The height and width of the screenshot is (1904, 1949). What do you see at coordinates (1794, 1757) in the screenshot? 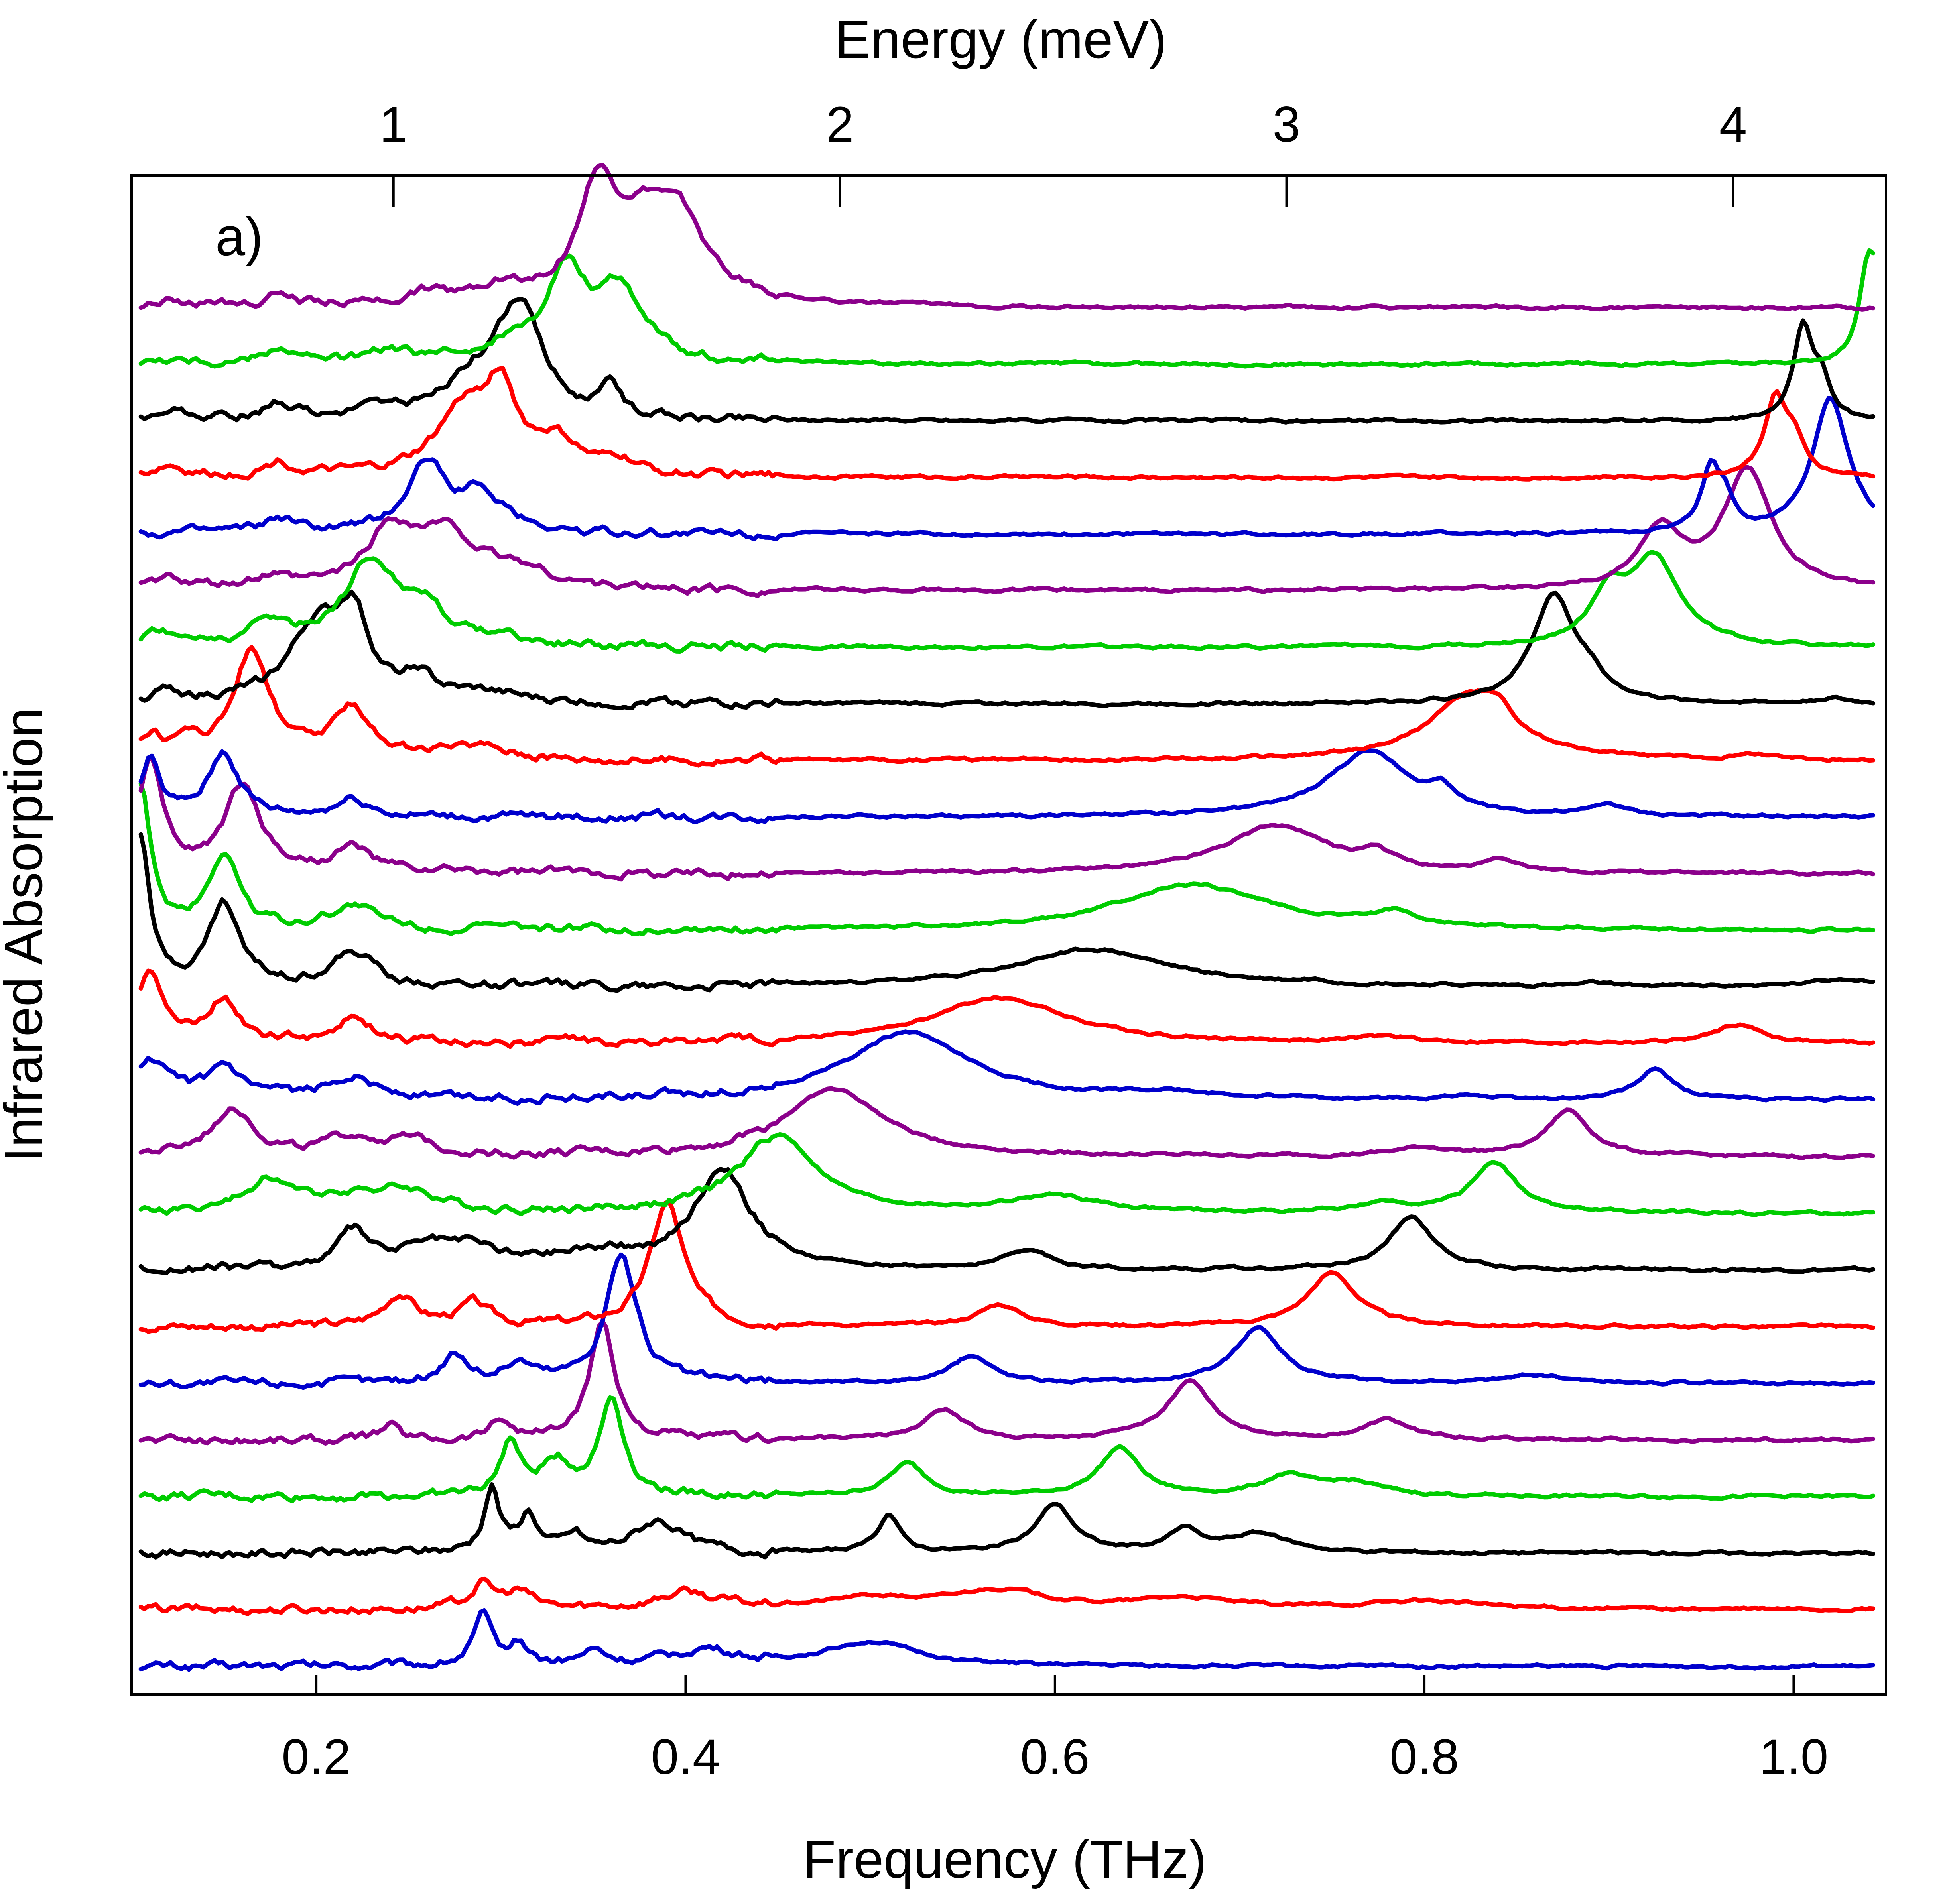
I see `x-tick-label: 1.0` at bounding box center [1794, 1757].